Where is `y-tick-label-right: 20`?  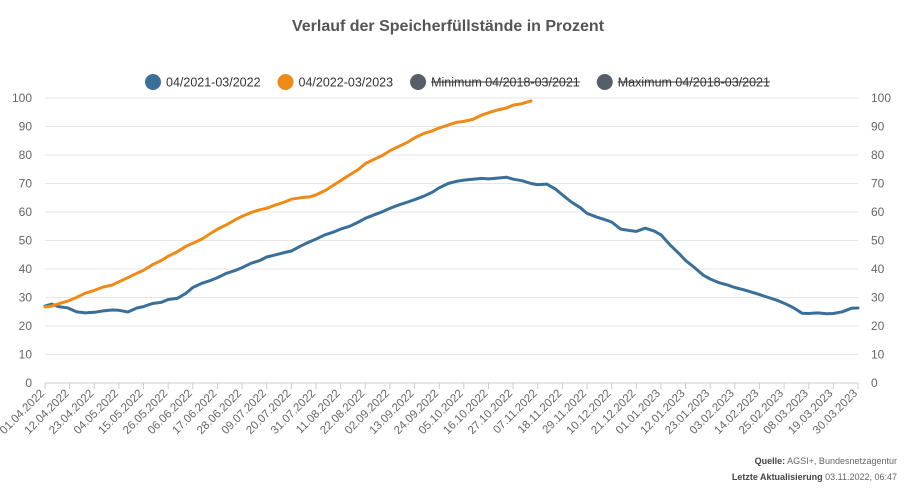
y-tick-label-right: 20 is located at coordinates (878, 326).